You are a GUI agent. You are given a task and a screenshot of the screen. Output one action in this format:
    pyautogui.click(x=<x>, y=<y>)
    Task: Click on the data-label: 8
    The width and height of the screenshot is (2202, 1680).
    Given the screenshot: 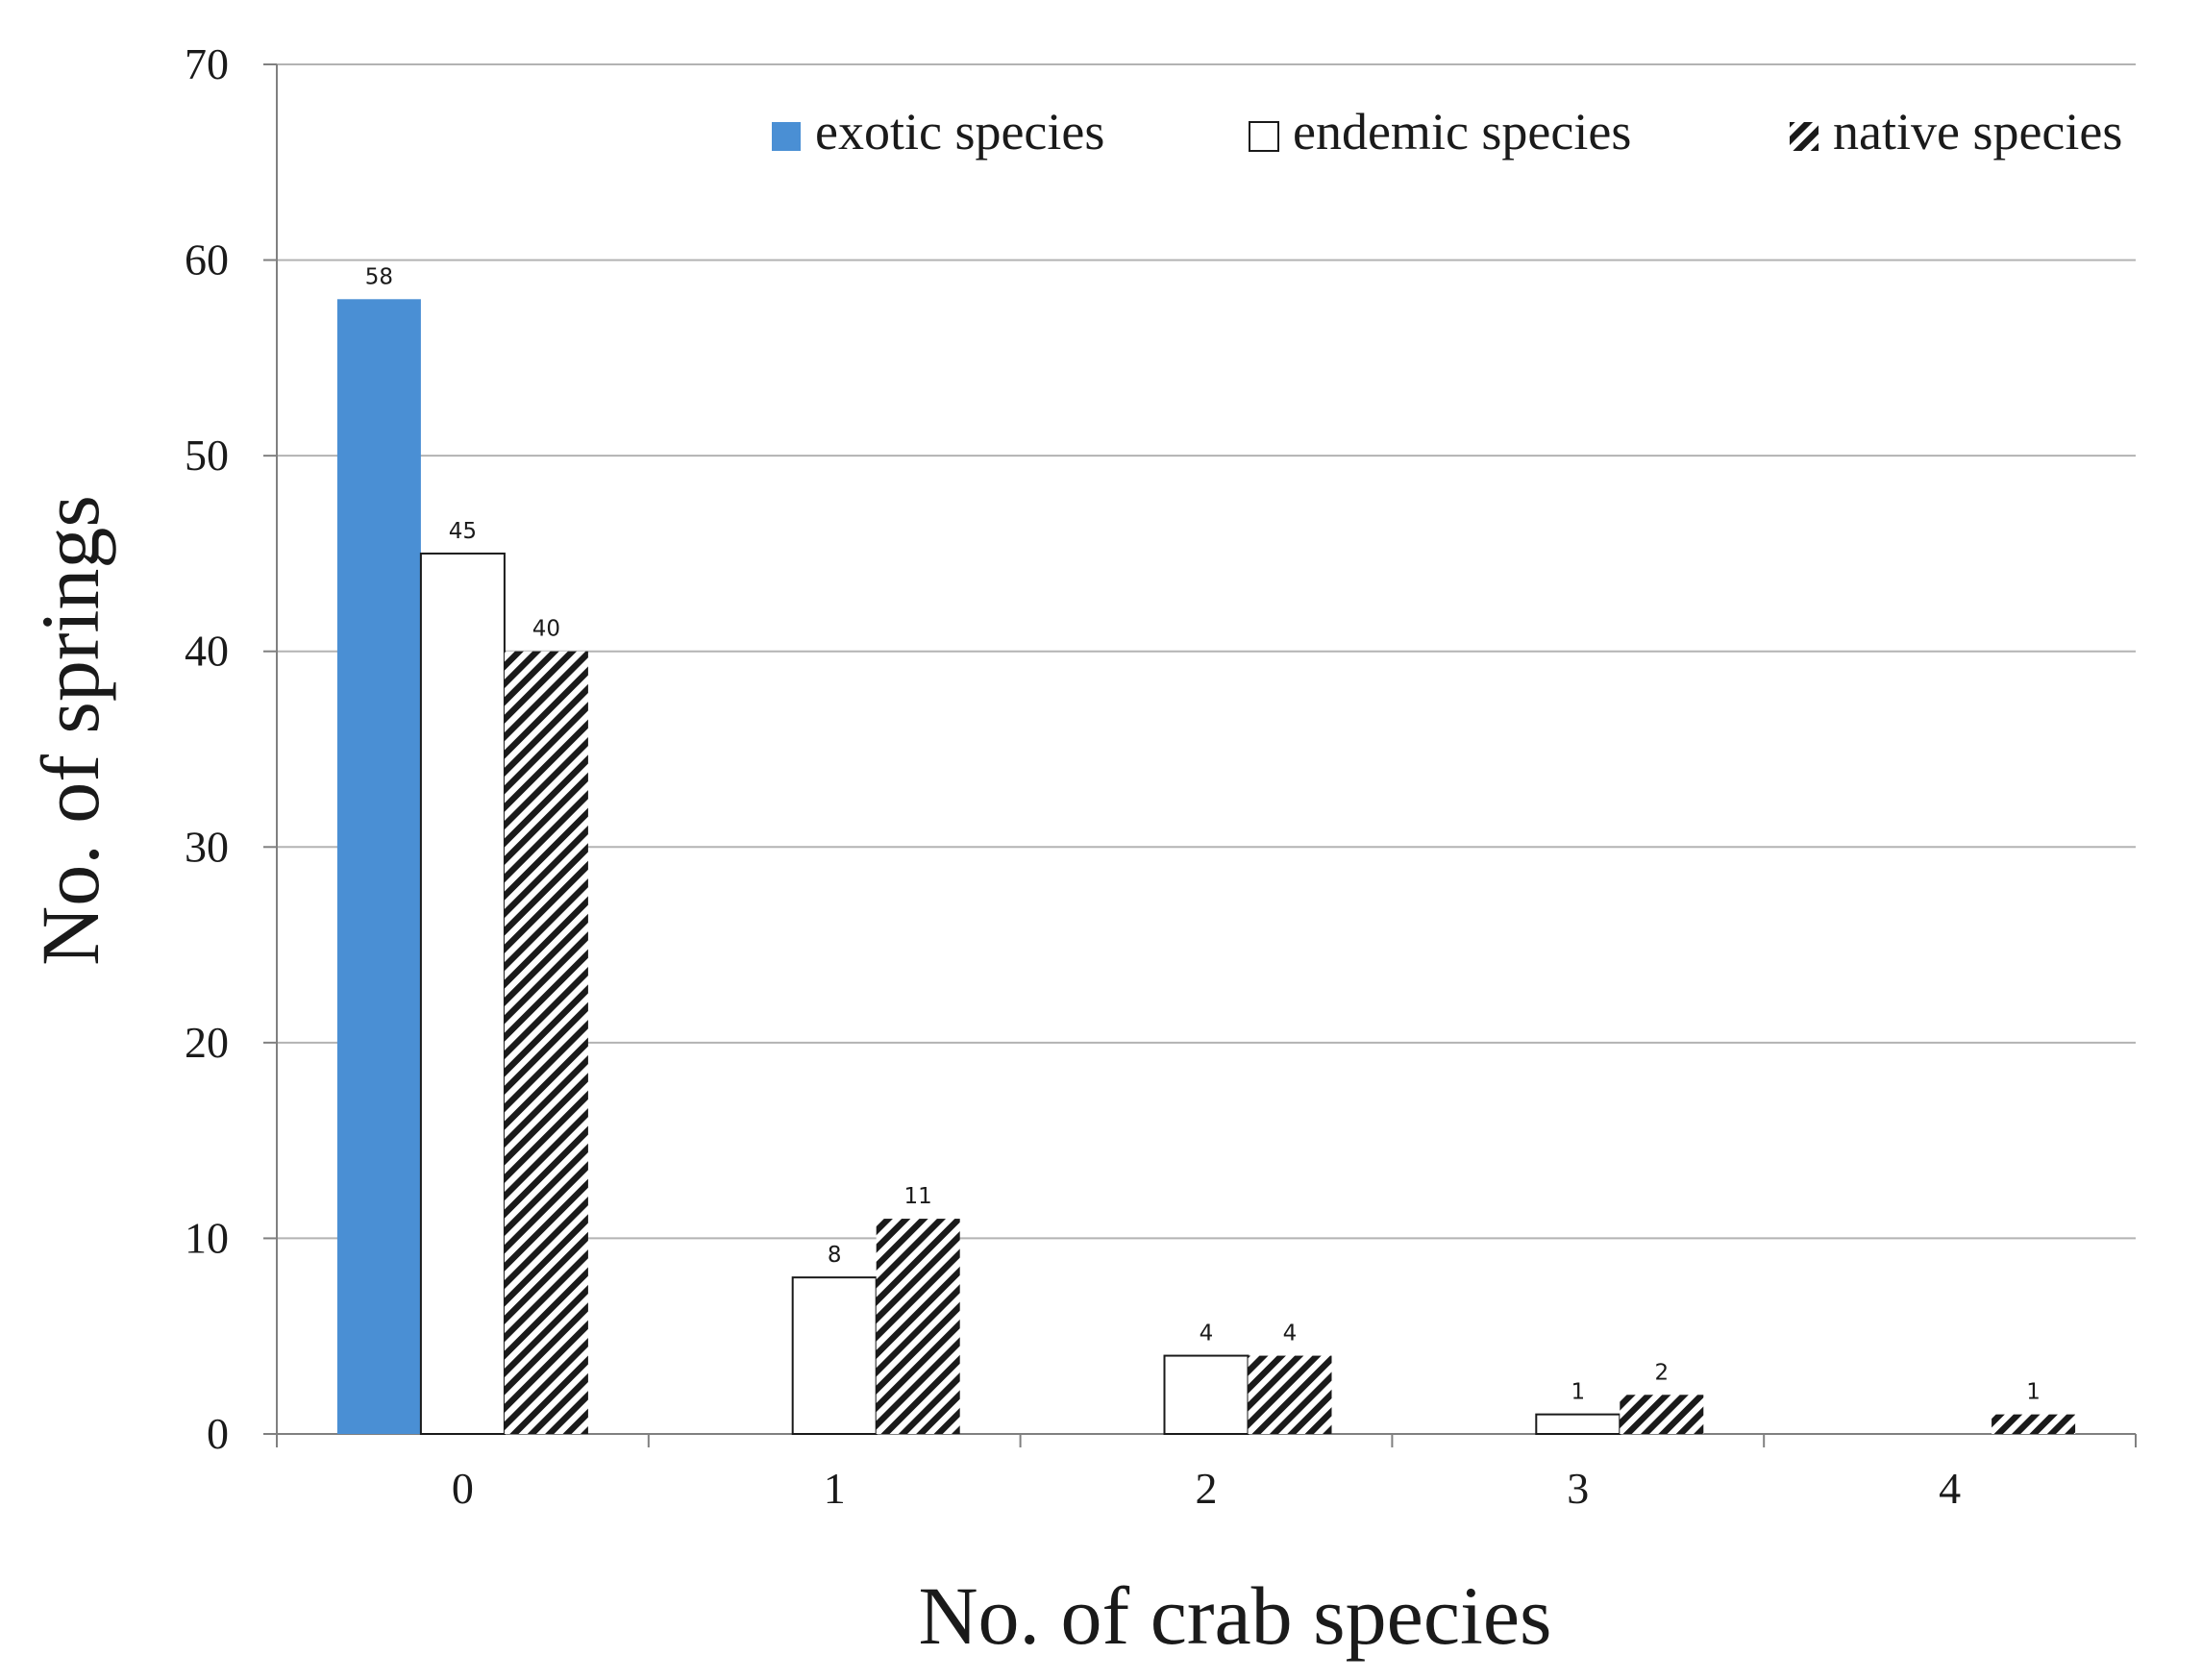 What is the action you would take?
    pyautogui.click(x=835, y=1256)
    